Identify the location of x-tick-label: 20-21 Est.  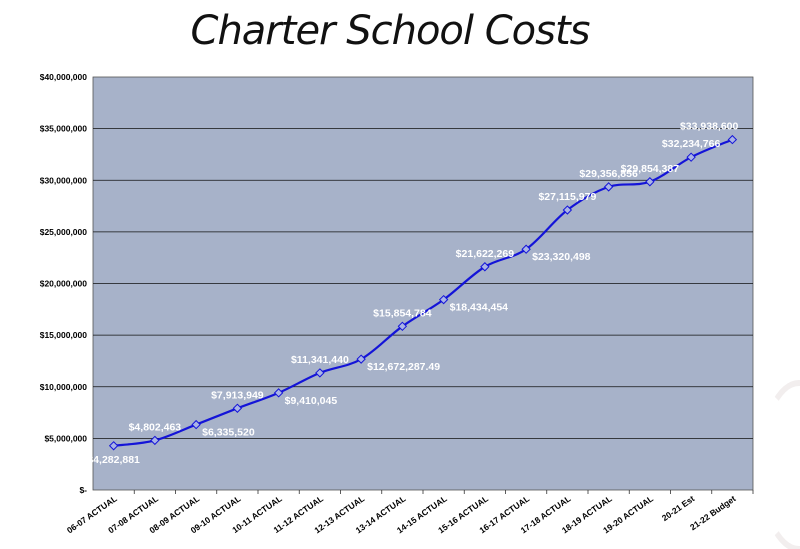
(678, 508).